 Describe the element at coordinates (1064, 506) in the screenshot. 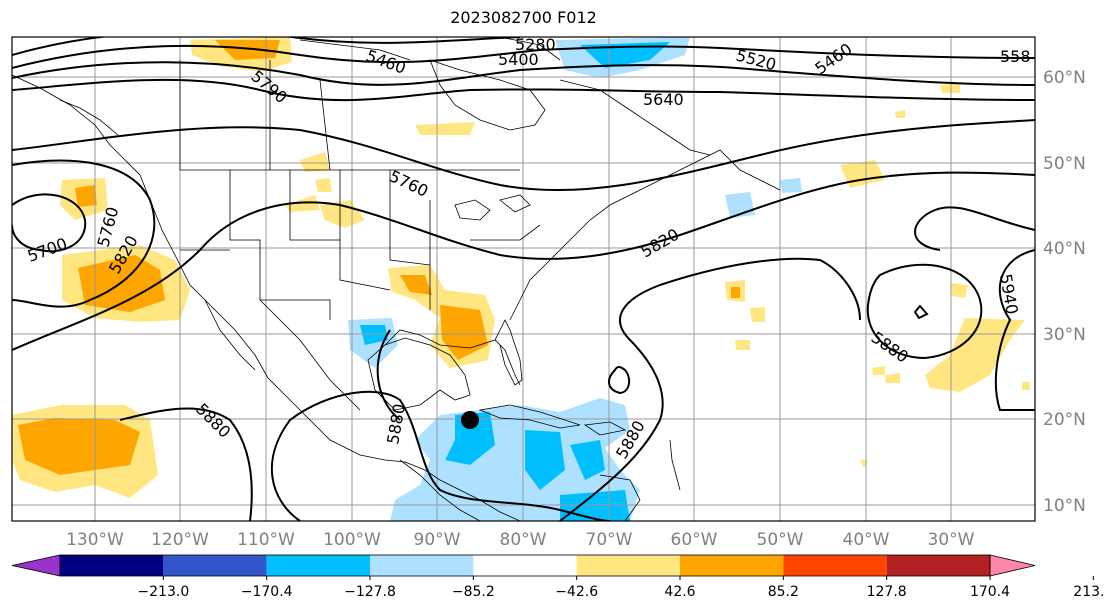

I see `lat-label: 10°N` at that location.